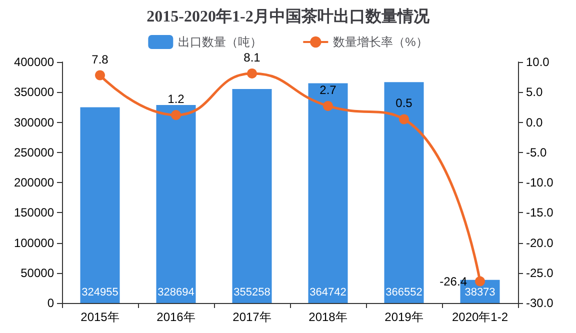 This screenshot has height=333, width=576. Describe the element at coordinates (540, 303) in the screenshot. I see `y2-tick-label: -30.0` at that location.